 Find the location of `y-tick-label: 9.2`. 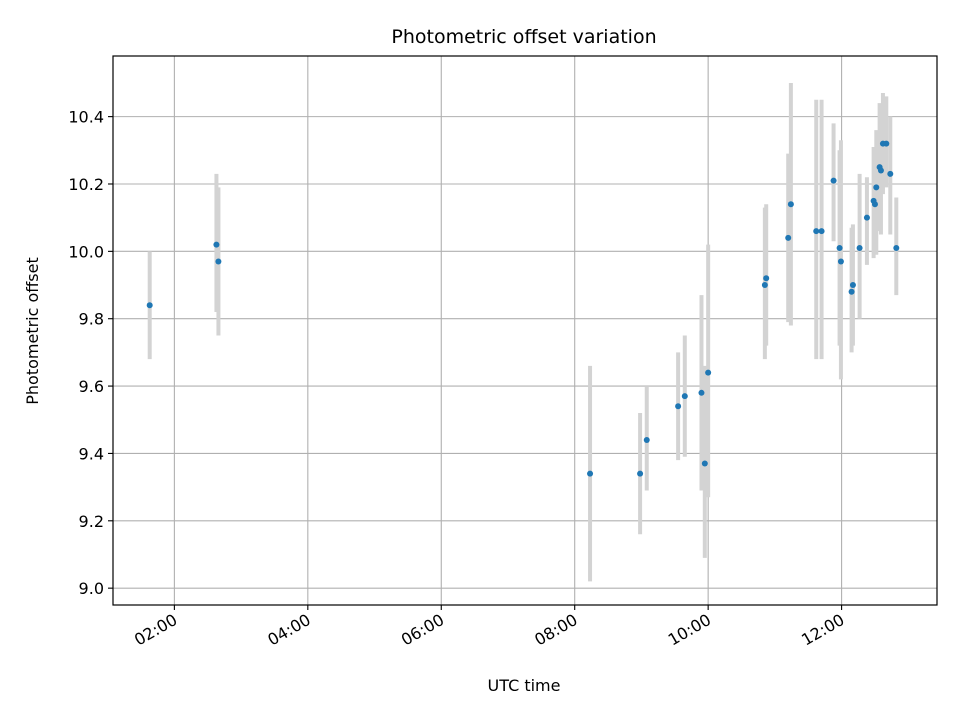

y-tick-label: 9.2 is located at coordinates (91, 521).